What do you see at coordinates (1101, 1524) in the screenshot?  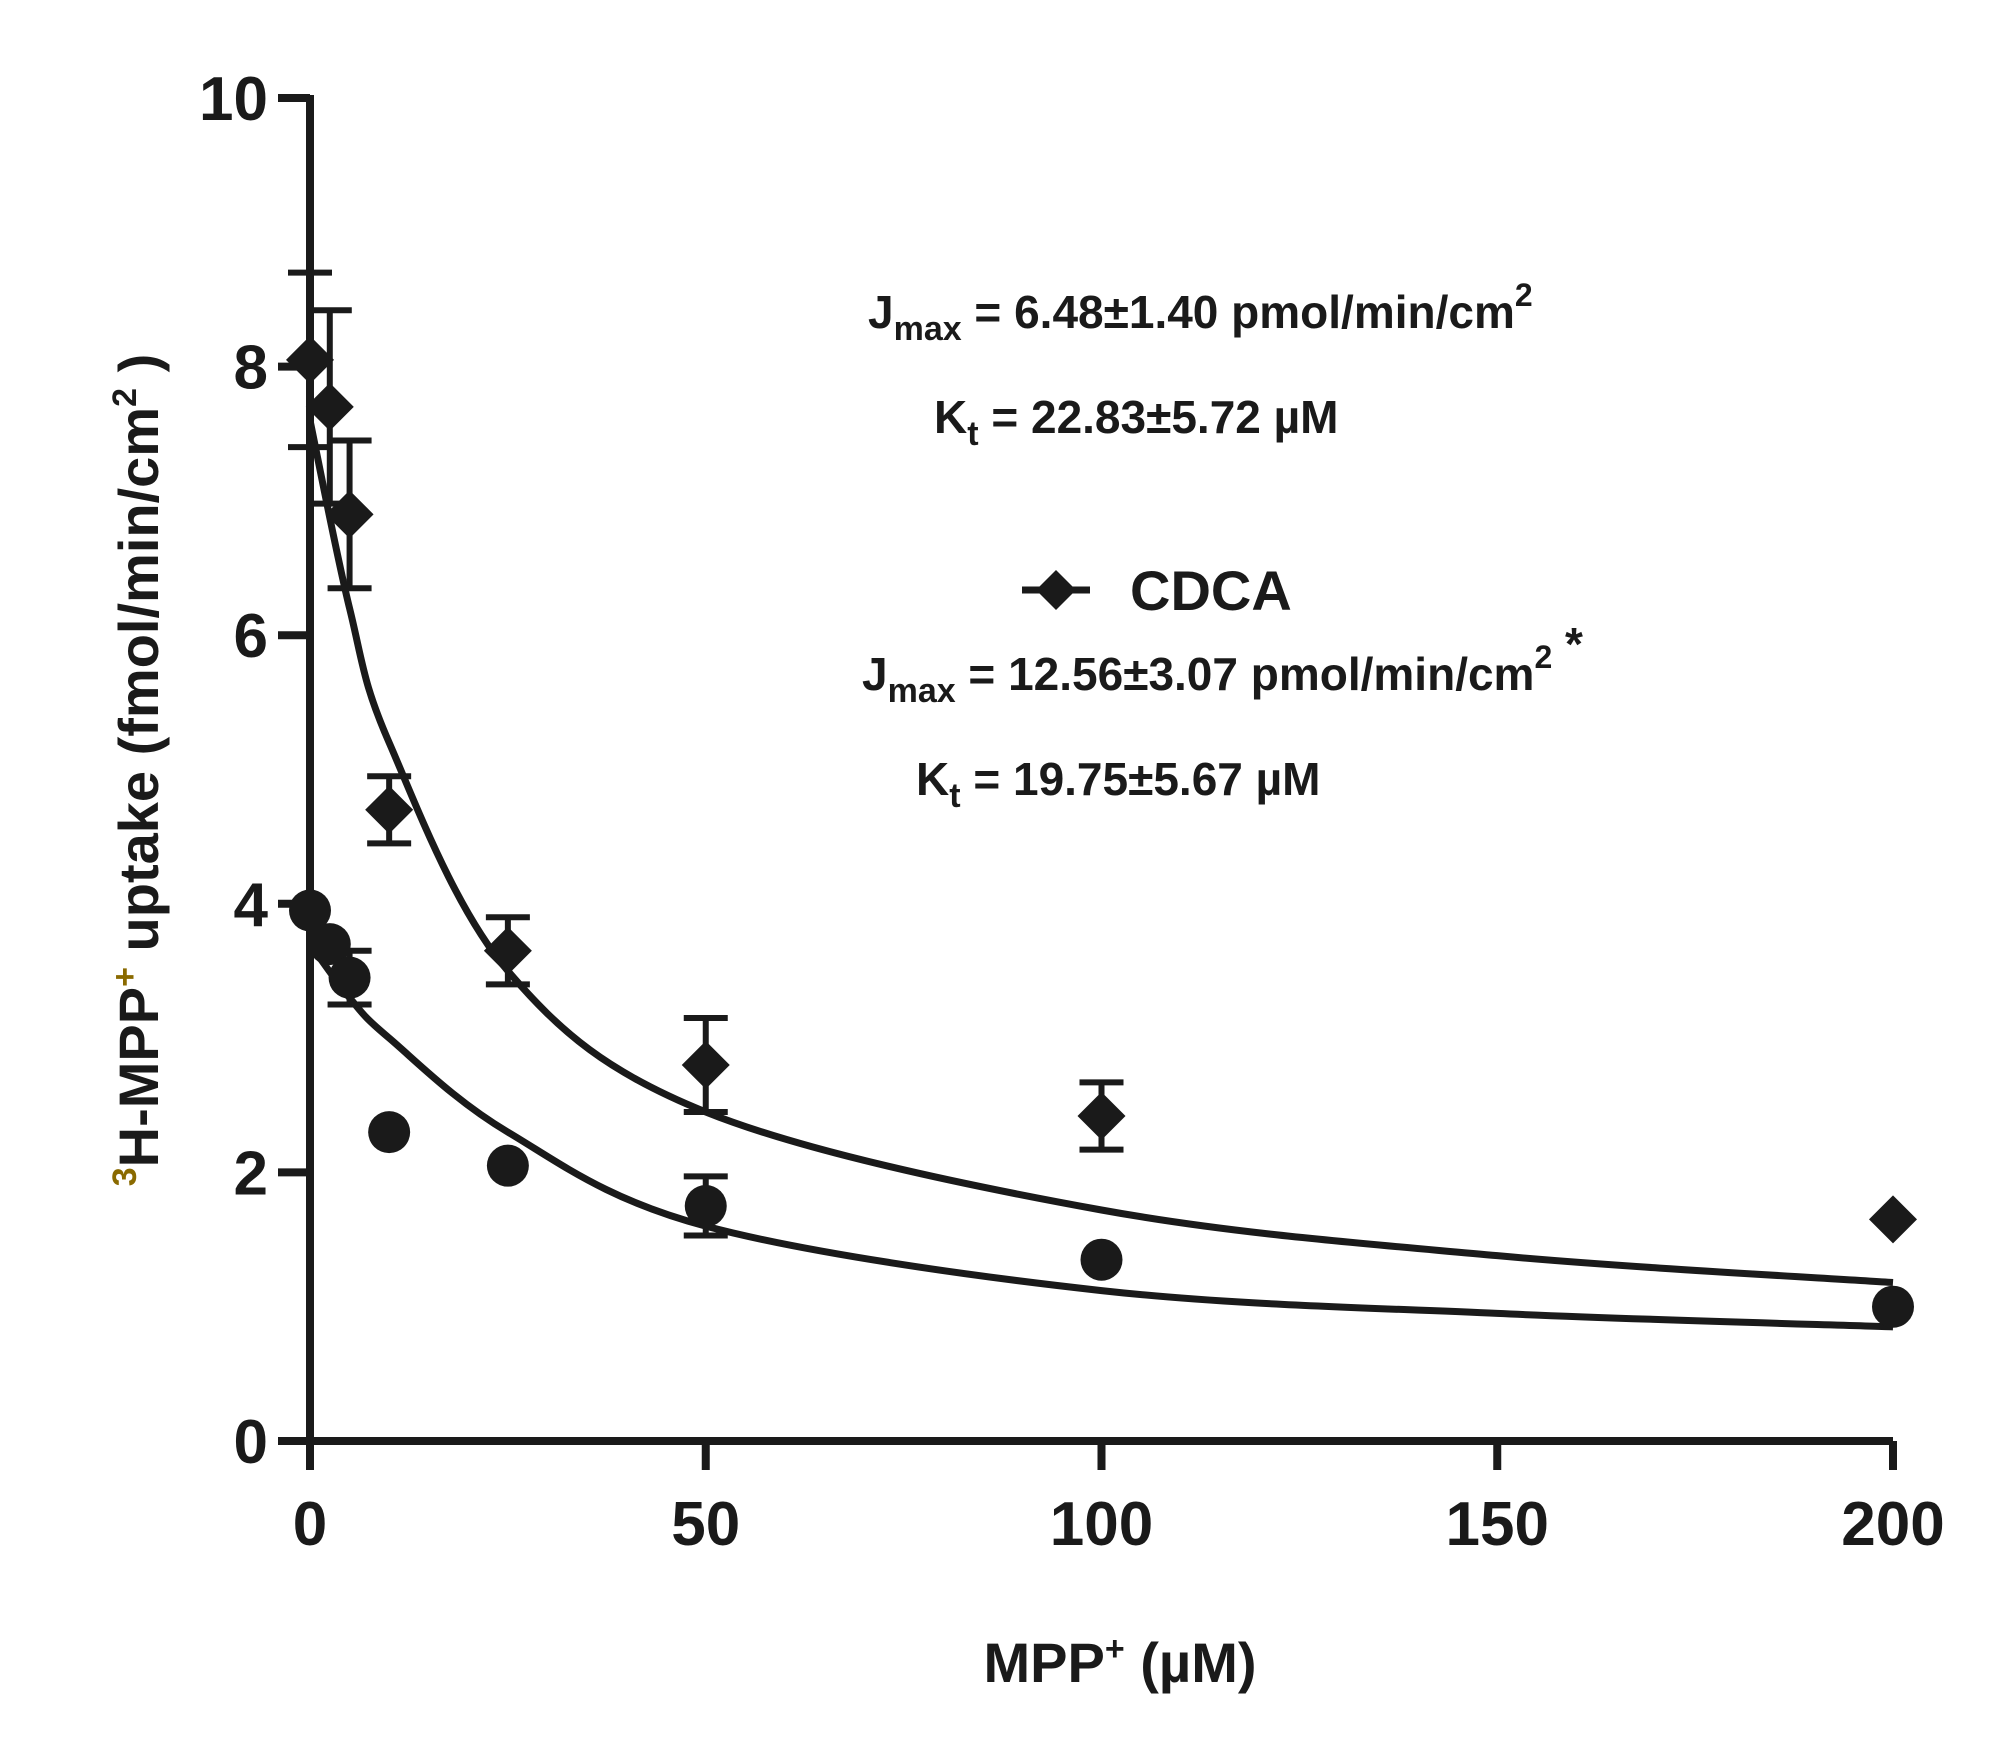 I see `x-tick-label: 100` at bounding box center [1101, 1524].